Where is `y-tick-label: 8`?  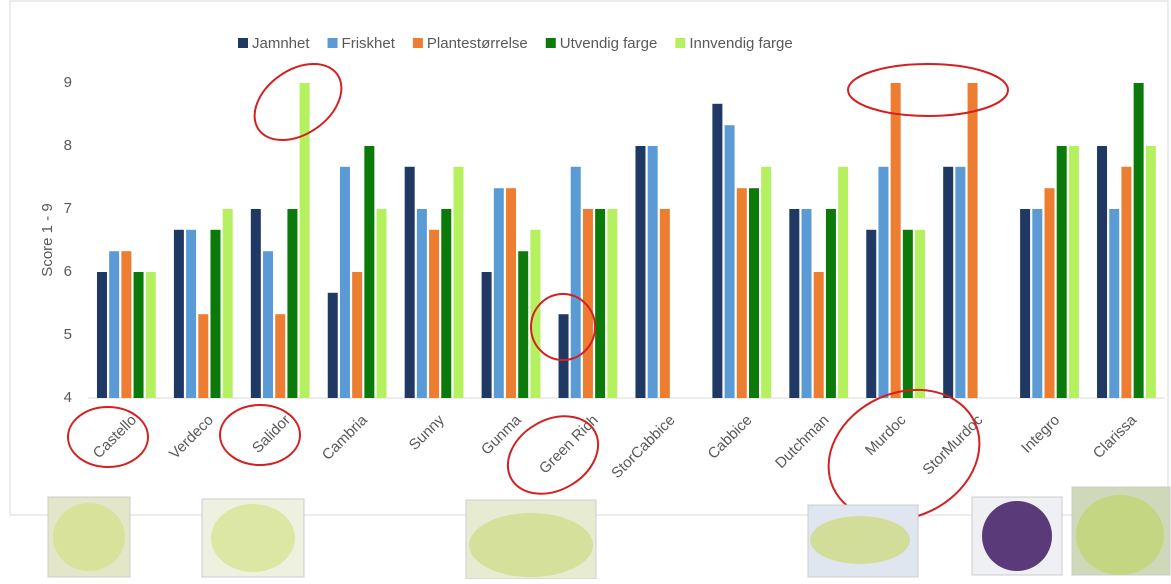 y-tick-label: 8 is located at coordinates (68, 145).